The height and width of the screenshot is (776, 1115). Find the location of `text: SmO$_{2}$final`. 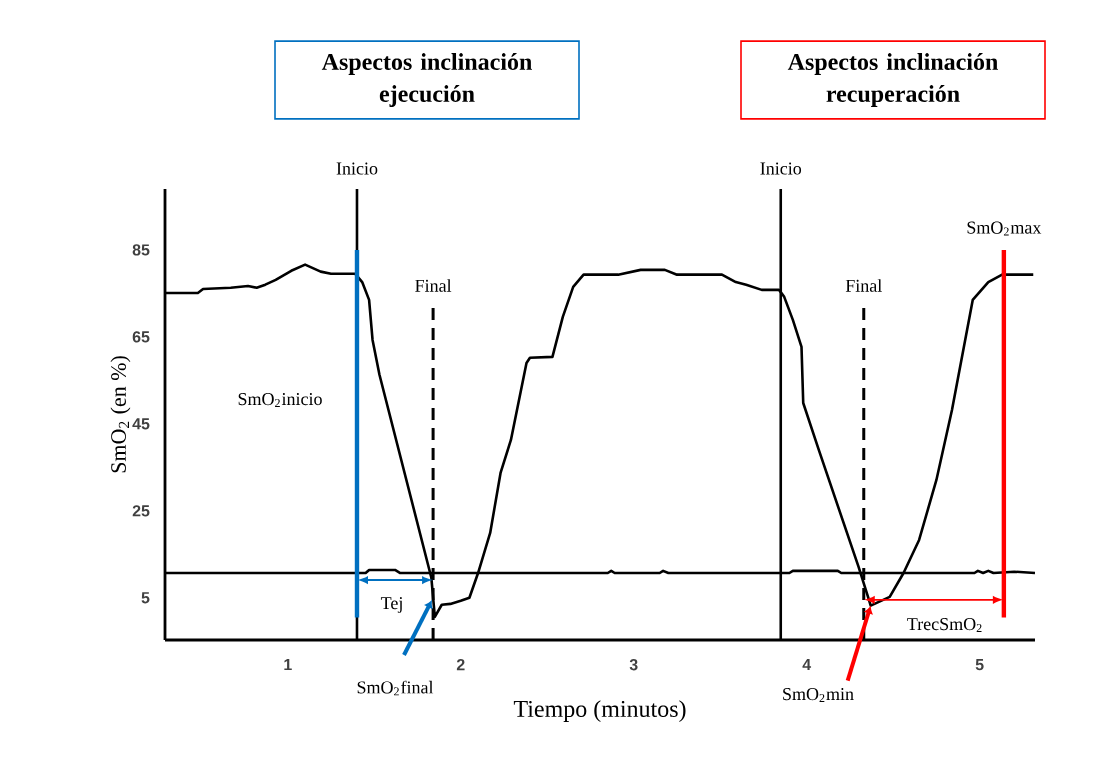

text: SmO$_{2}$final is located at coordinates (395, 688).